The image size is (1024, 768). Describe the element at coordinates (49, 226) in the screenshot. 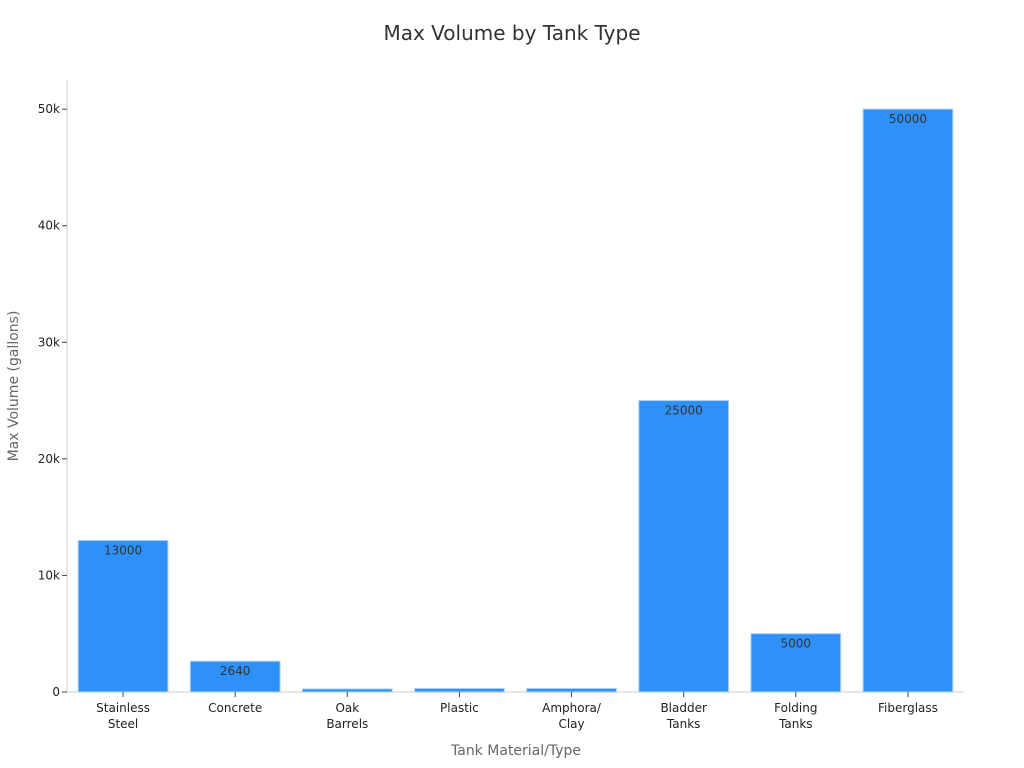

I see `y-tick-label: 40k` at that location.